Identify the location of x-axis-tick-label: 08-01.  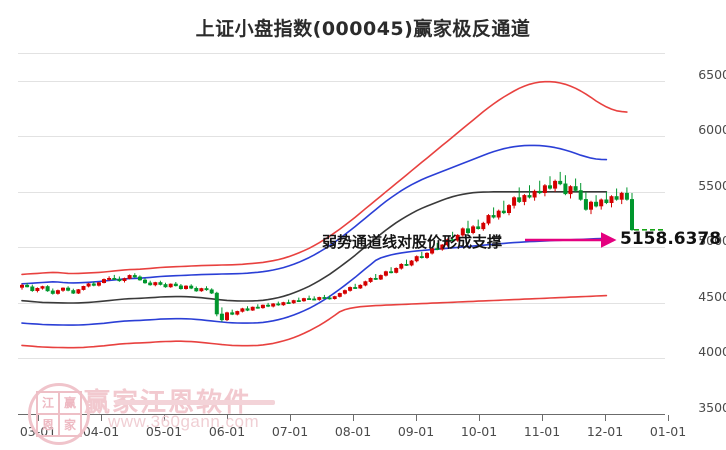
(353, 431).